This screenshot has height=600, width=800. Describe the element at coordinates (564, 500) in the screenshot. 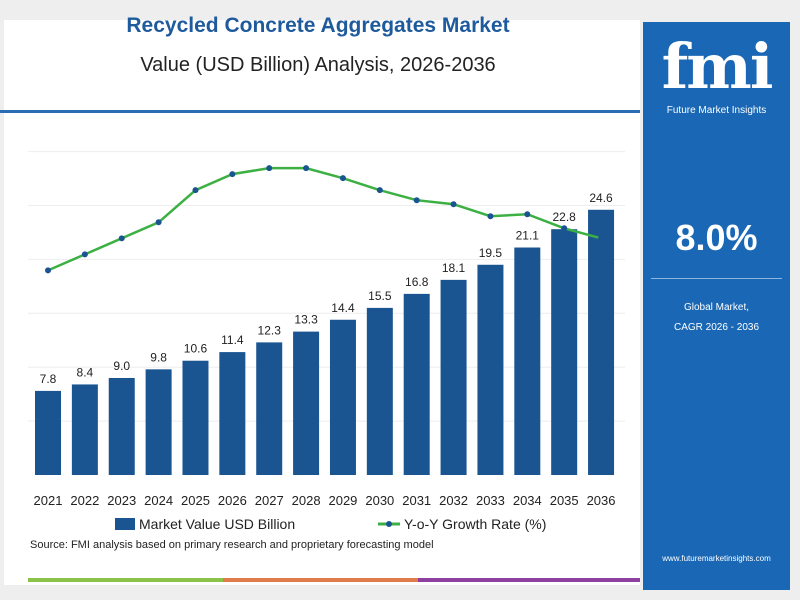

I see `x-tick-label: 2035` at that location.